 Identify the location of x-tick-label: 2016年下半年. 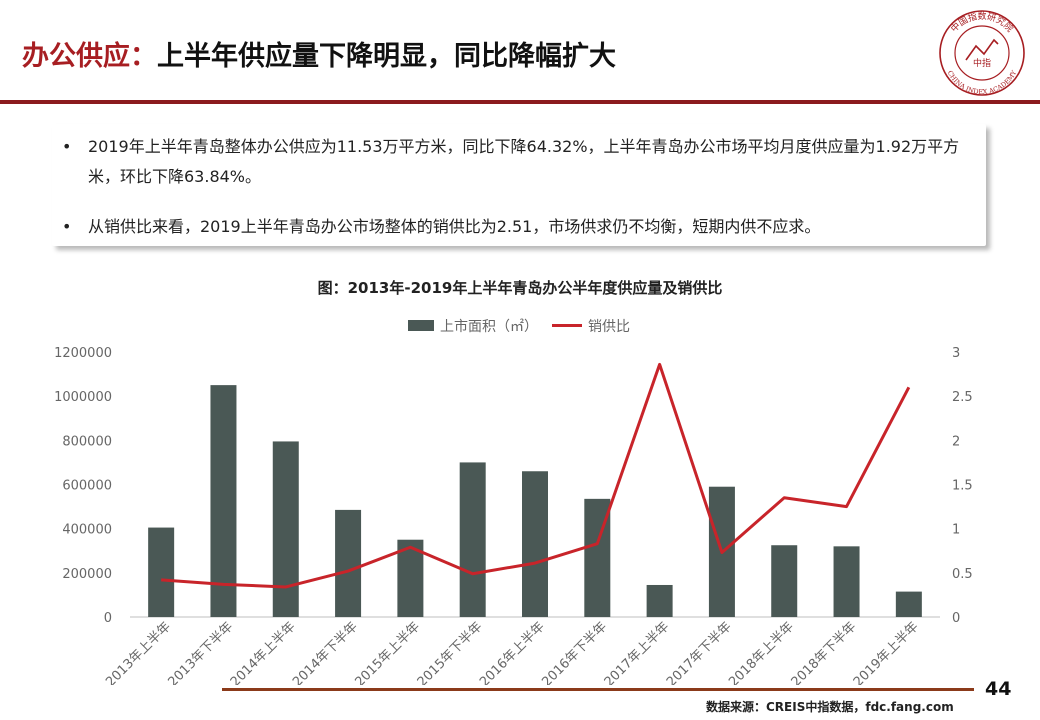
(574, 652).